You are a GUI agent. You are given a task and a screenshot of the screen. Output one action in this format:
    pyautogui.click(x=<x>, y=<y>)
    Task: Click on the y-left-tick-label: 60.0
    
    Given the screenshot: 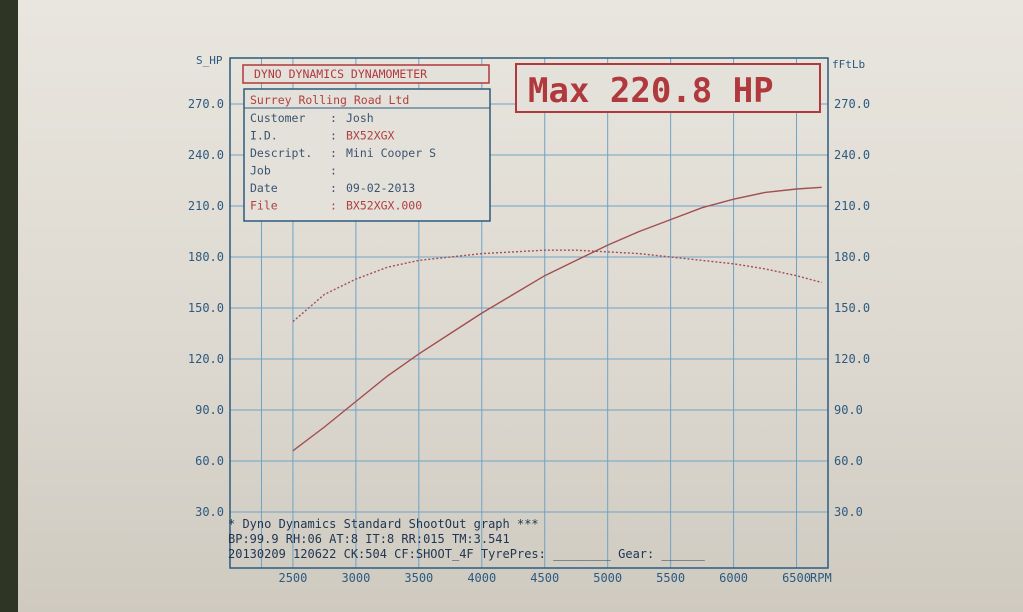 What is the action you would take?
    pyautogui.click(x=209, y=461)
    